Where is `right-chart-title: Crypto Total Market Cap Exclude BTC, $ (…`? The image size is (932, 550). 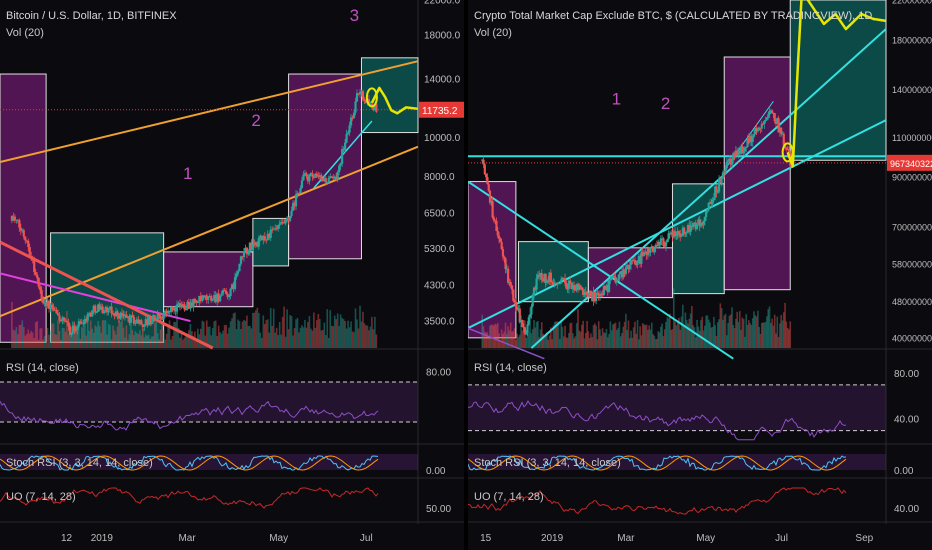
right-chart-title: Crypto Total Market Cap Exclude BTC, $ (… is located at coordinates (674, 16).